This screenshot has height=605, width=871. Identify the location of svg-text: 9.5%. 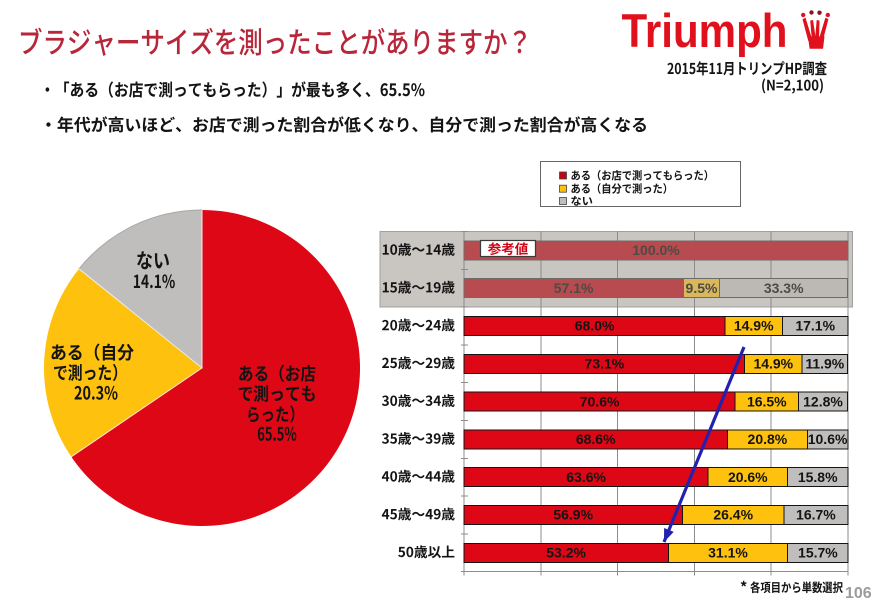
(702, 288).